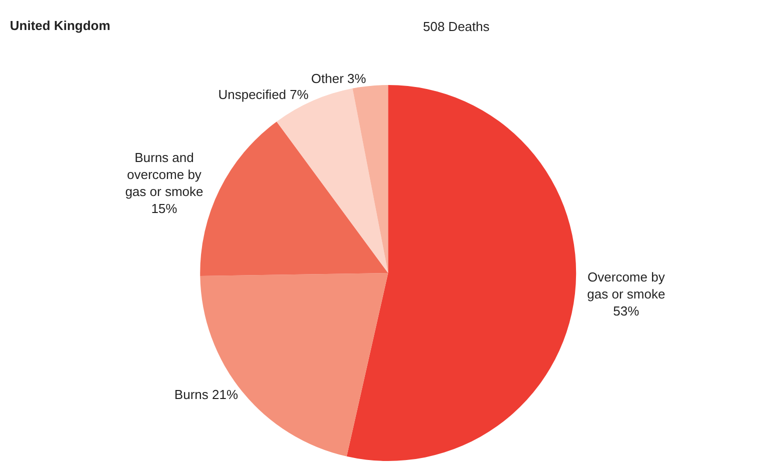 The image size is (761, 463). Describe the element at coordinates (456, 26) in the screenshot. I see `chart-subtitle: 508 Deaths` at that location.